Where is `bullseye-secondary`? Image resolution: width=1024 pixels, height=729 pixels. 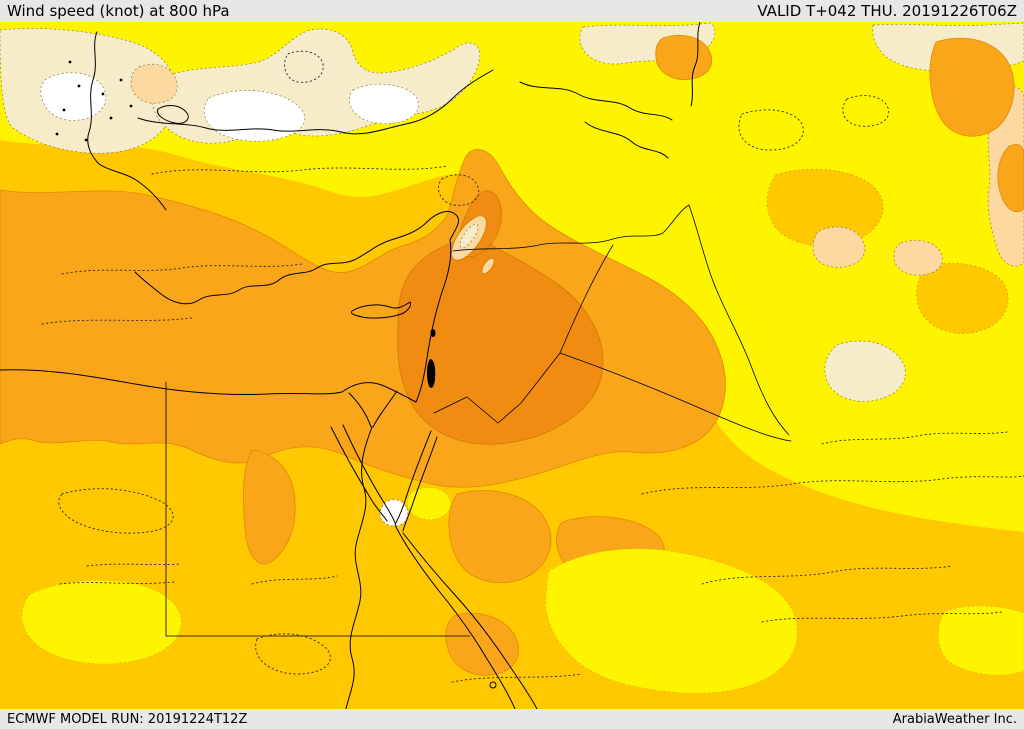
bullseye-secondary is located at coordinates (488, 266).